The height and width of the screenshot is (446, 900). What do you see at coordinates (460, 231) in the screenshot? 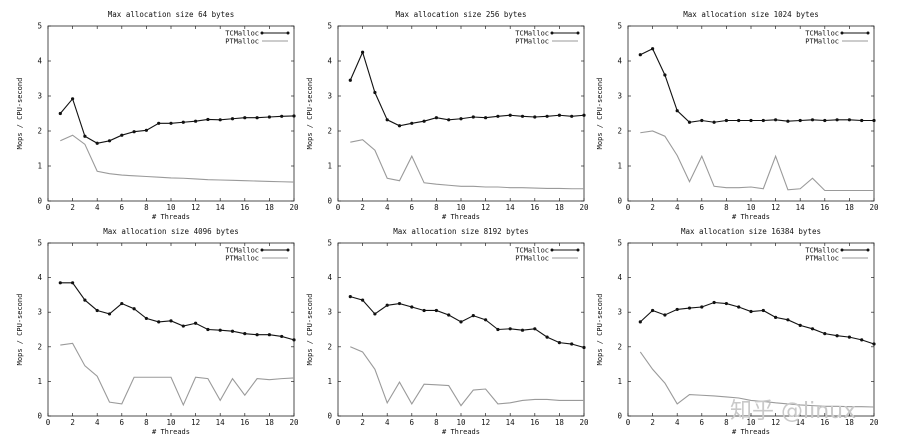
I see `chart-title: Max allocation size 8192 bytes` at bounding box center [460, 231].